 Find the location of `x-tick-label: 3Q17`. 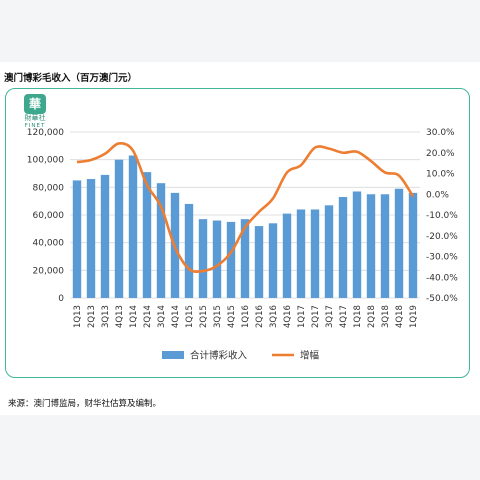

x-tick-label: 3Q17 is located at coordinates (330, 316).